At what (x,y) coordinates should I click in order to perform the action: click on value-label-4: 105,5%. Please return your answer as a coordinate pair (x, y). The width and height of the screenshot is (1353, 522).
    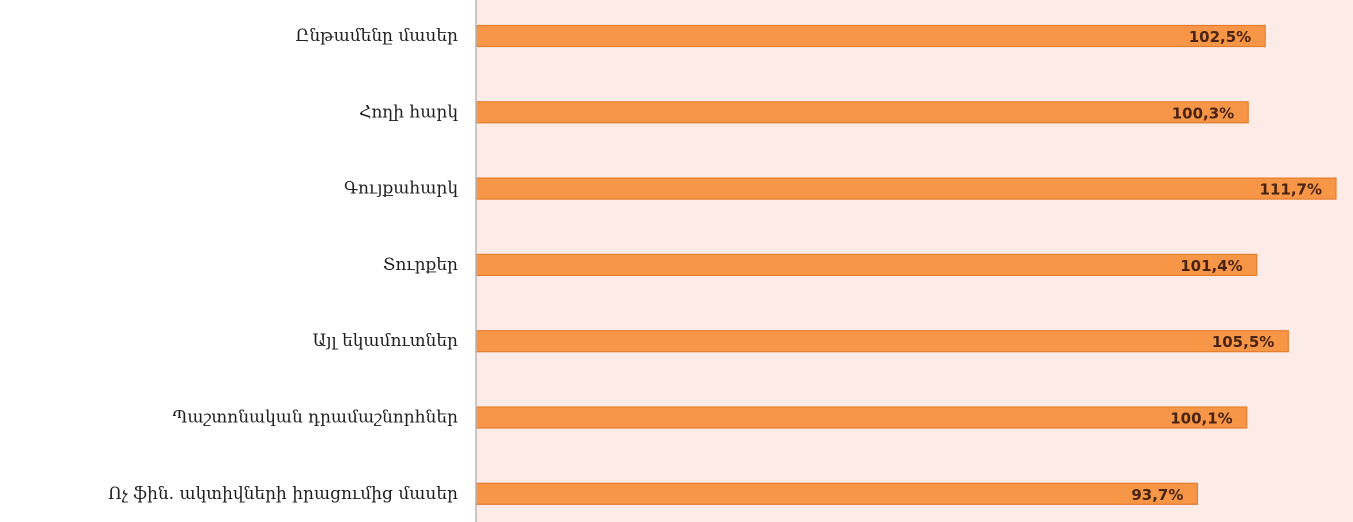
    Looking at the image, I should click on (1243, 342).